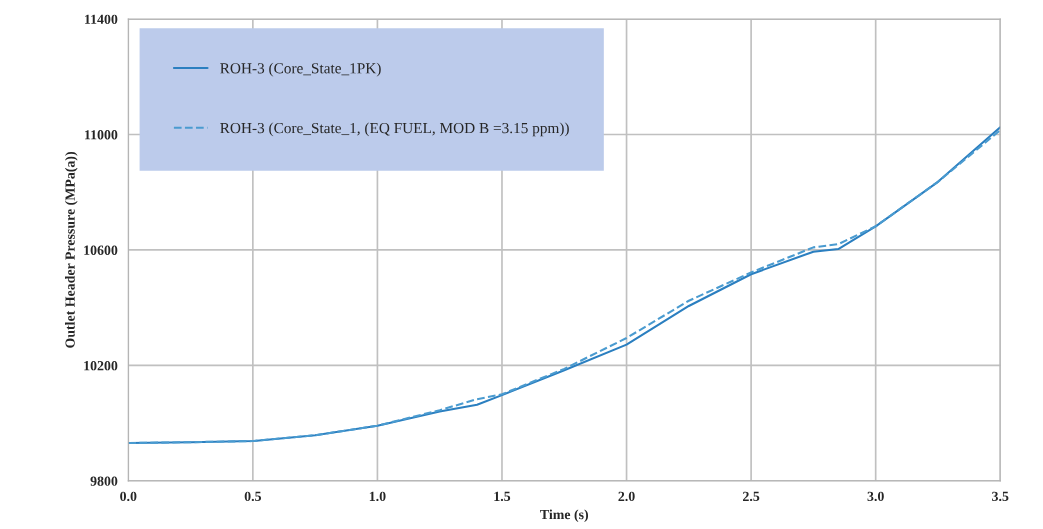 The width and height of the screenshot is (1043, 529). Describe the element at coordinates (394, 129) in the screenshot. I see `legend-label: ROH-3 (Core_State_1, (EQ FUEL, MOD B =3.15 ppm))` at that location.